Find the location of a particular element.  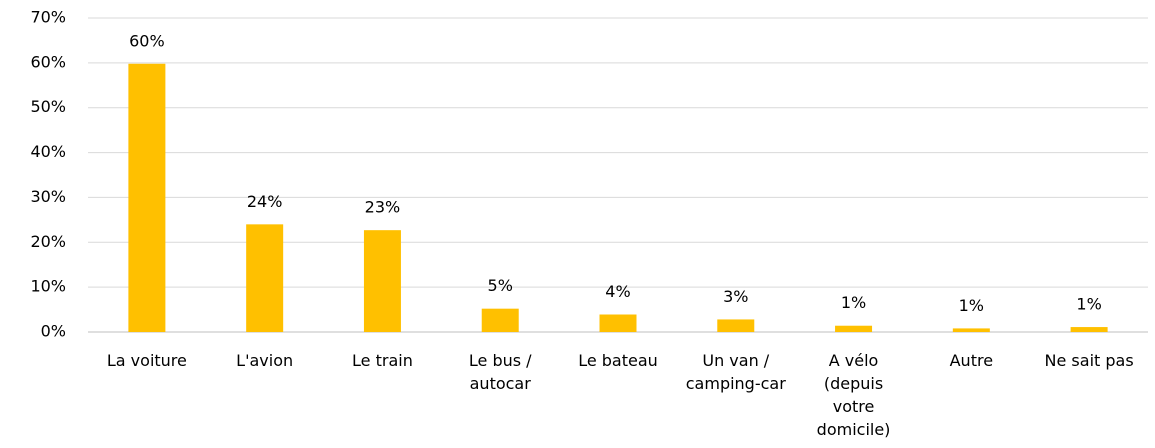

x-tick-label: La voiture is located at coordinates (147, 360).